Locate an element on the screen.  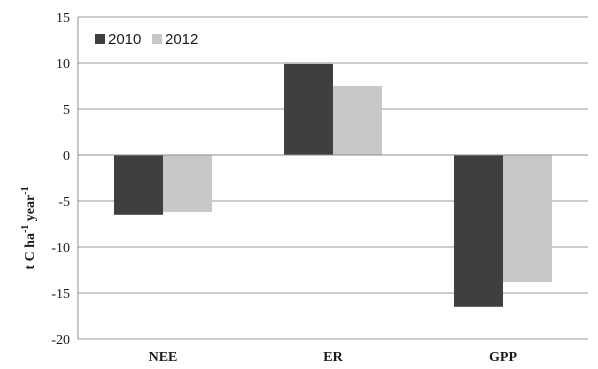
y-axis-tick-labels: 15 10 5 0 -5 -10 -15 -20 is located at coordinates (60, 179).